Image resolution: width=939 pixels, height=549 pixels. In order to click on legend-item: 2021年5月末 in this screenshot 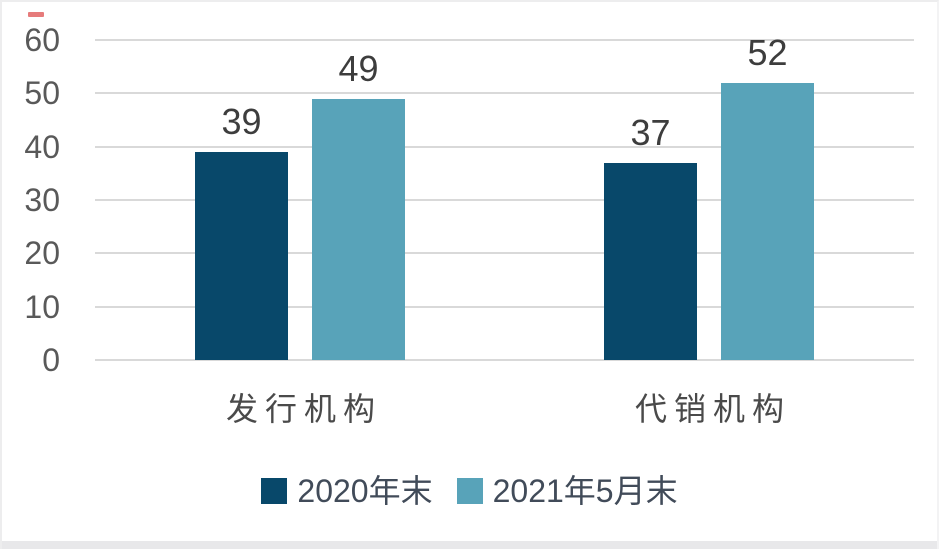, I will do `click(567, 491)`.